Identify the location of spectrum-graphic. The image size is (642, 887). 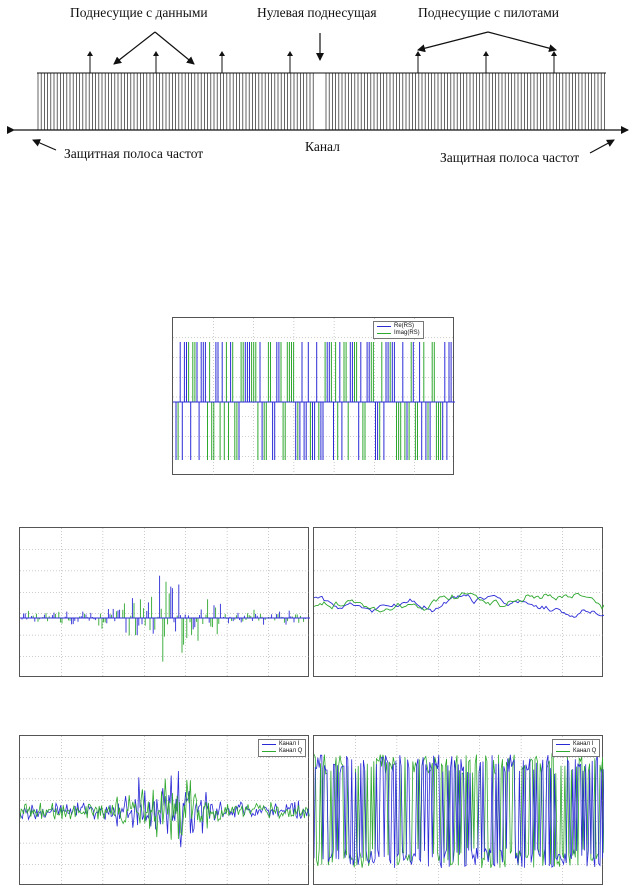
(318, 92).